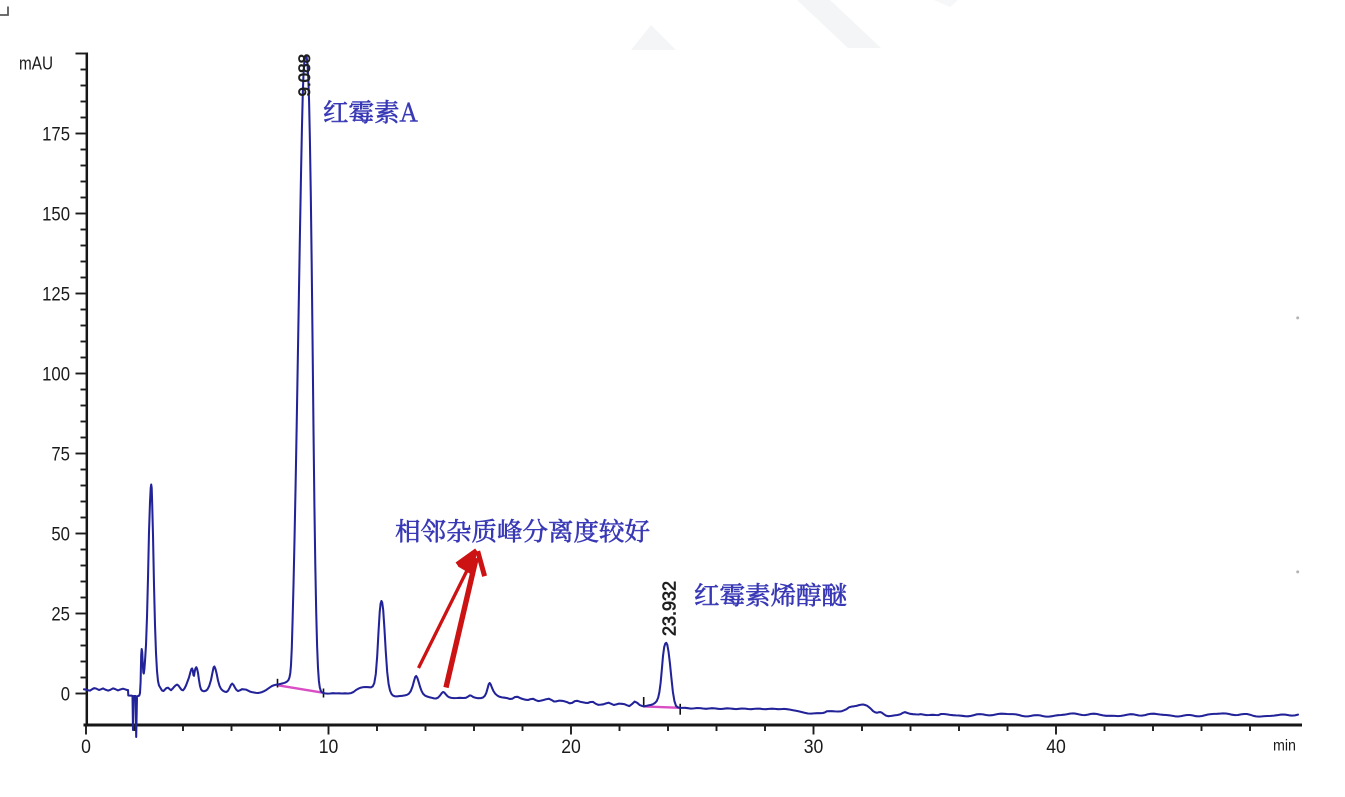  What do you see at coordinates (329, 747) in the screenshot?
I see `svg-text: 10` at bounding box center [329, 747].